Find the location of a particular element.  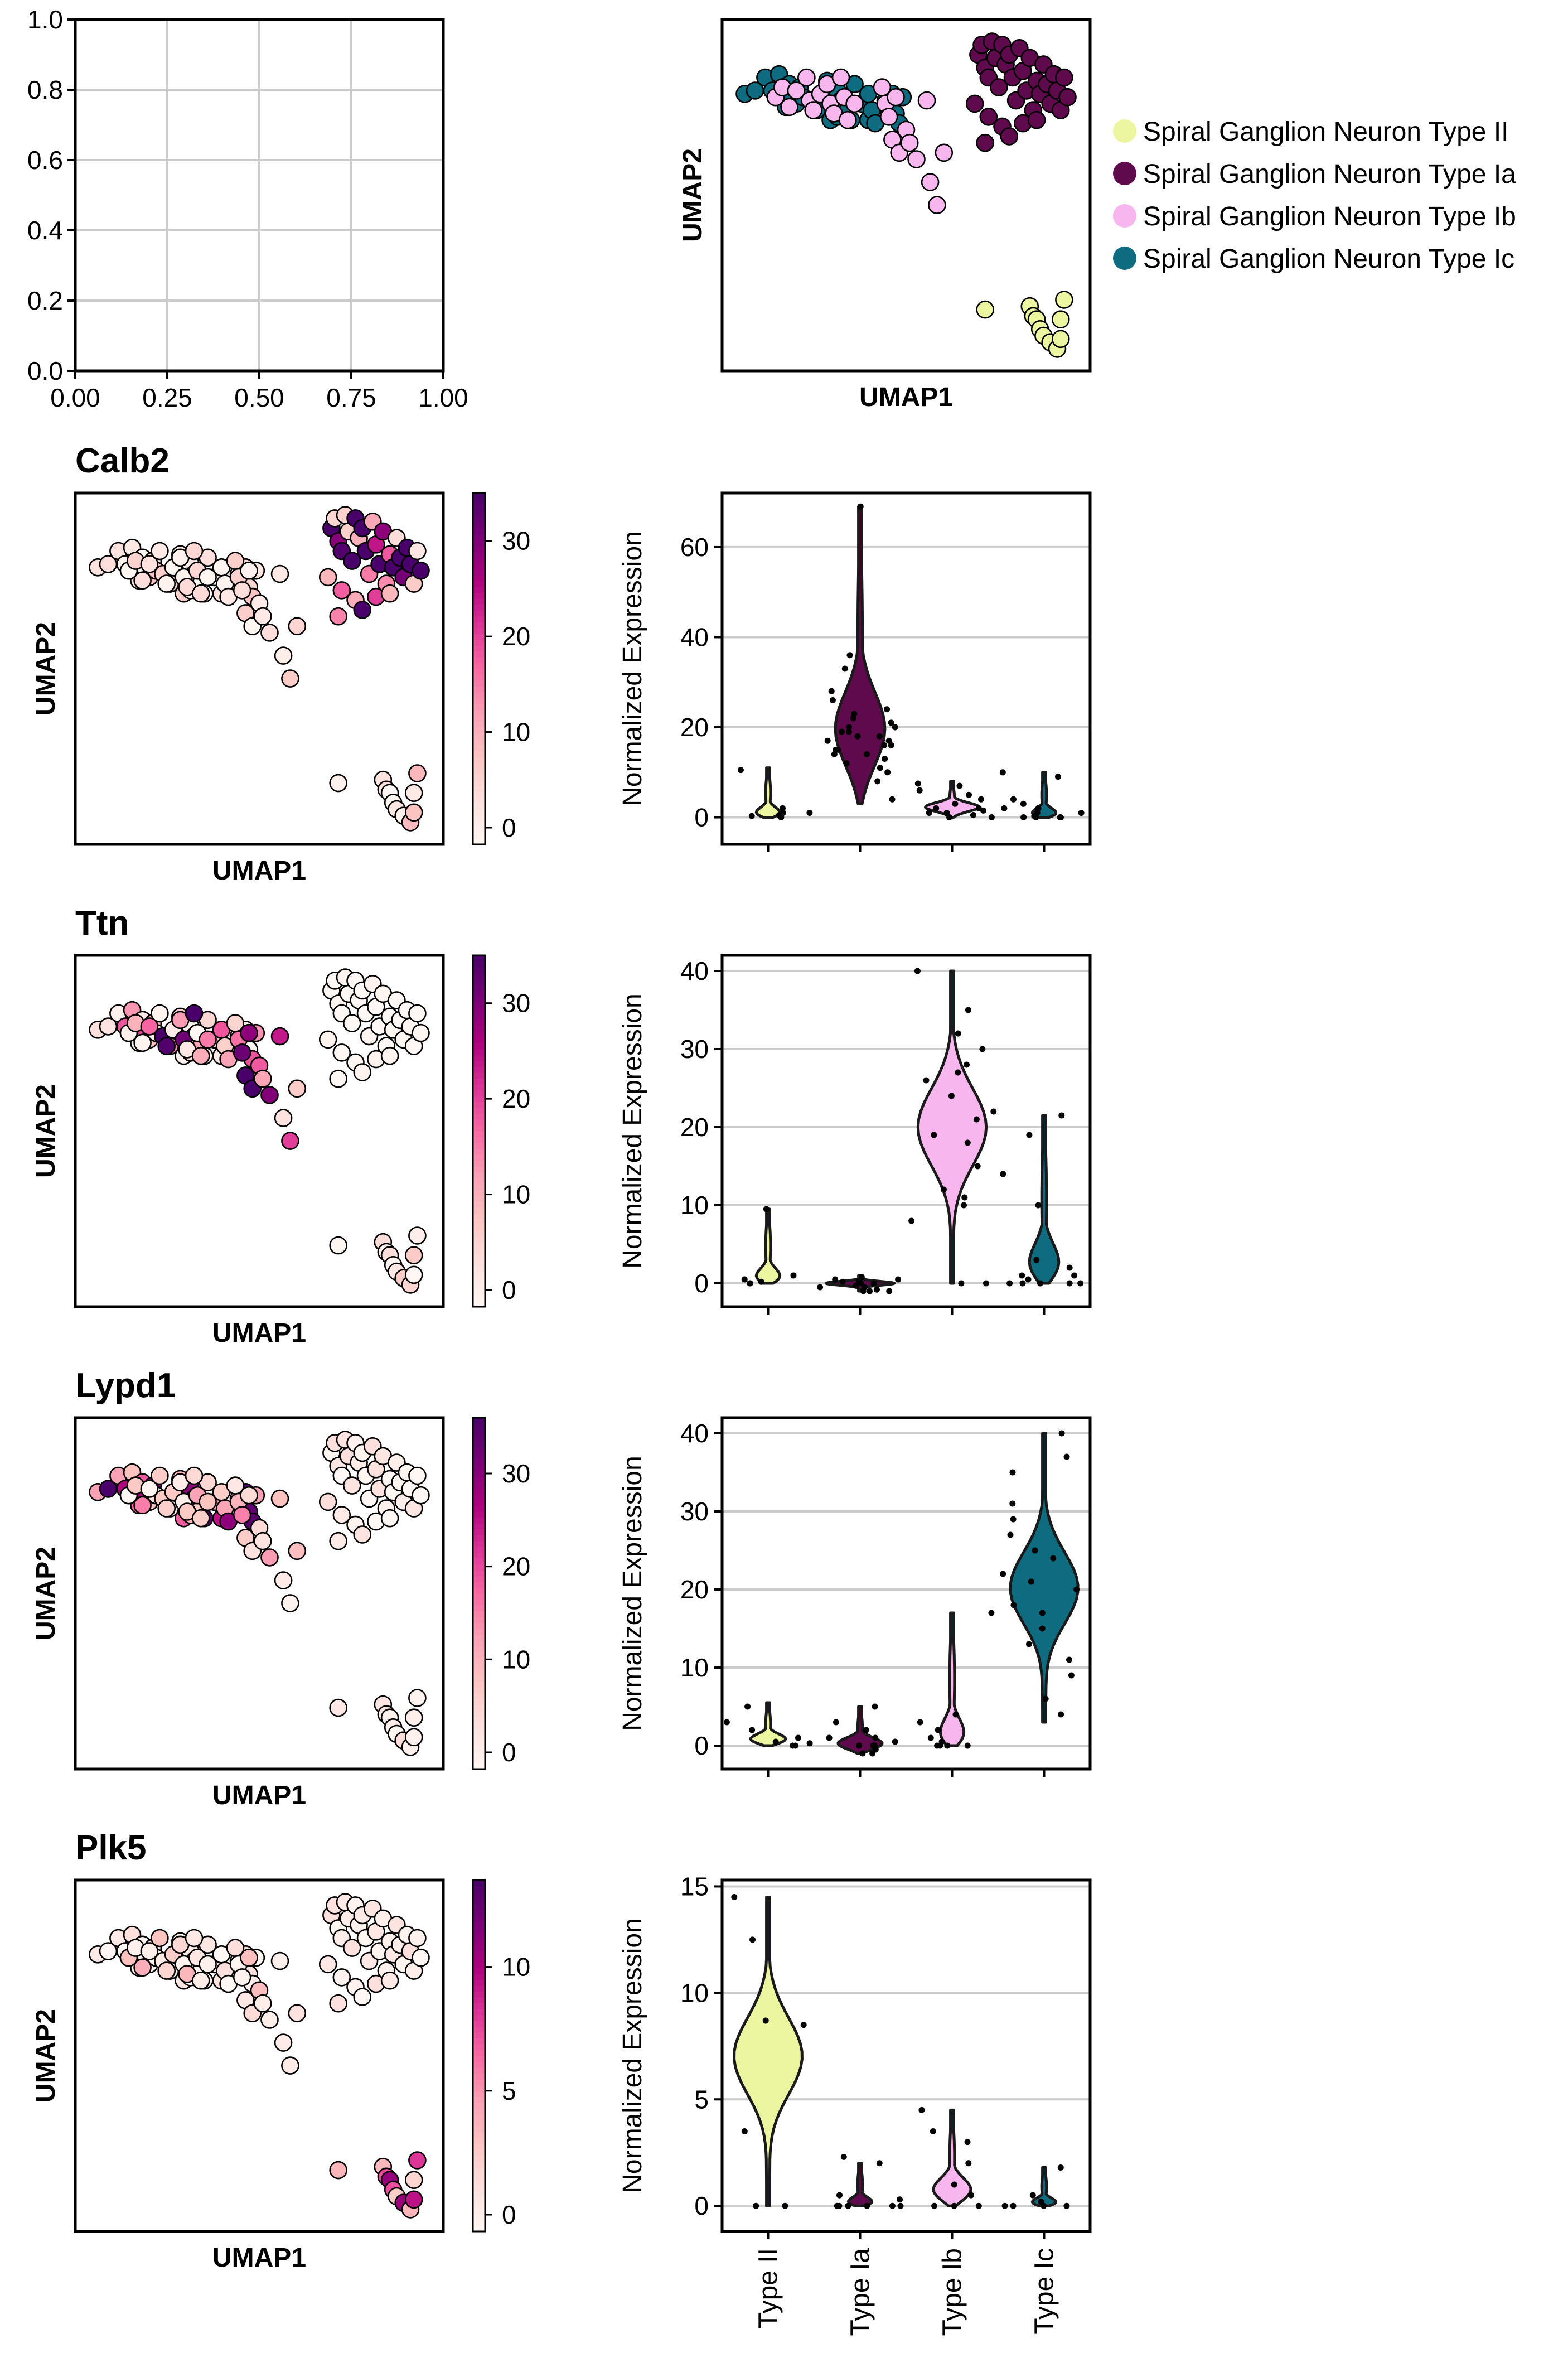

colorbar-frame is located at coordinates (479, 2056).